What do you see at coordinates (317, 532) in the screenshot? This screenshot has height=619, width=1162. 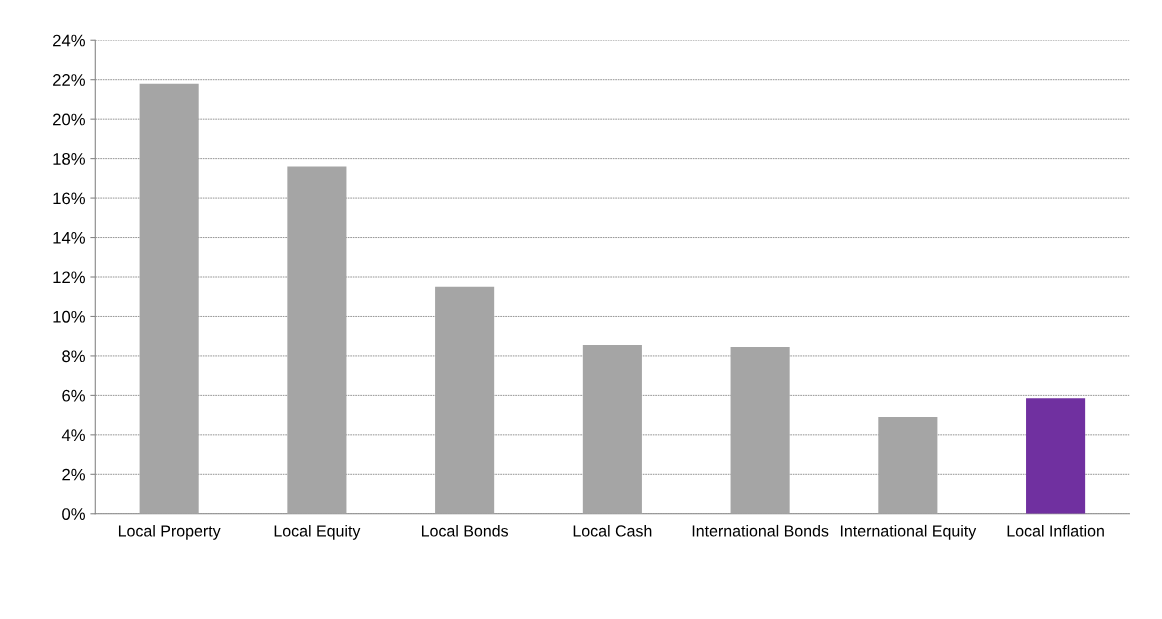 I see `x-tick-label: Local Equity` at bounding box center [317, 532].